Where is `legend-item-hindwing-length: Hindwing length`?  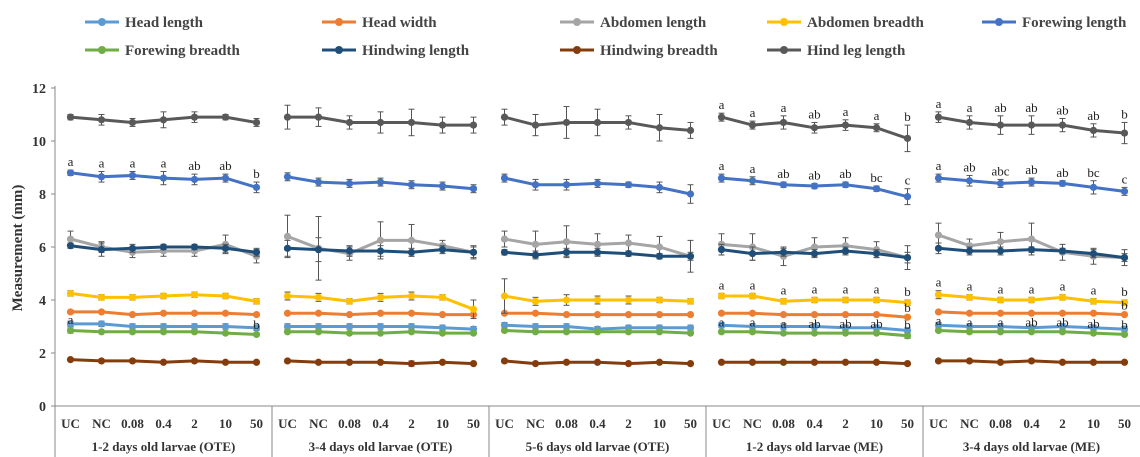
legend-item-hindwing-length: Hindwing length is located at coordinates (396, 51).